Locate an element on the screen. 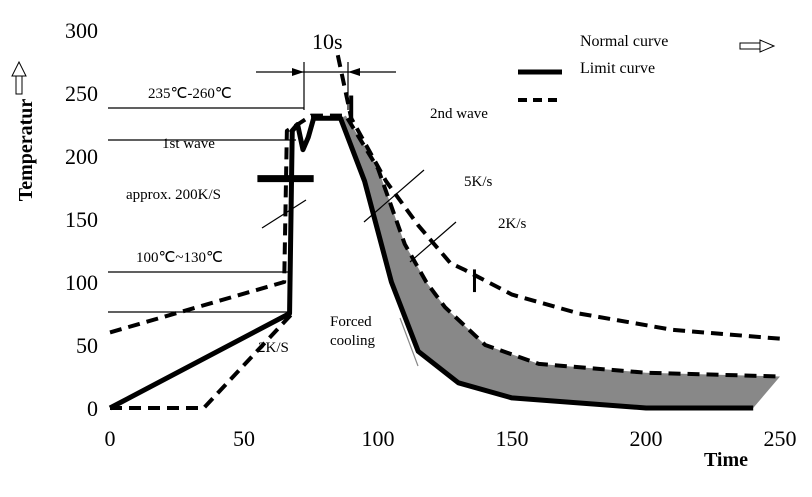 The width and height of the screenshot is (812, 497). annotation-preheat-range: 100℃~130℃ is located at coordinates (179, 258).